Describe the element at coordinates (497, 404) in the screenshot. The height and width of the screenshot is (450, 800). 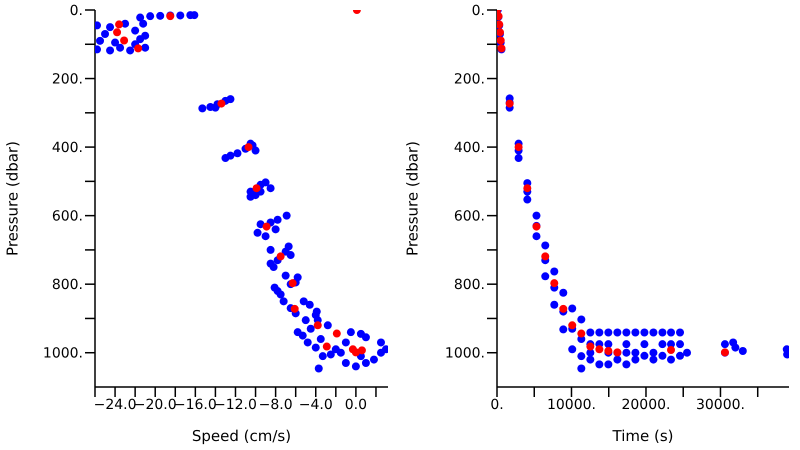
I see `x-tick-label: 0.` at that location.